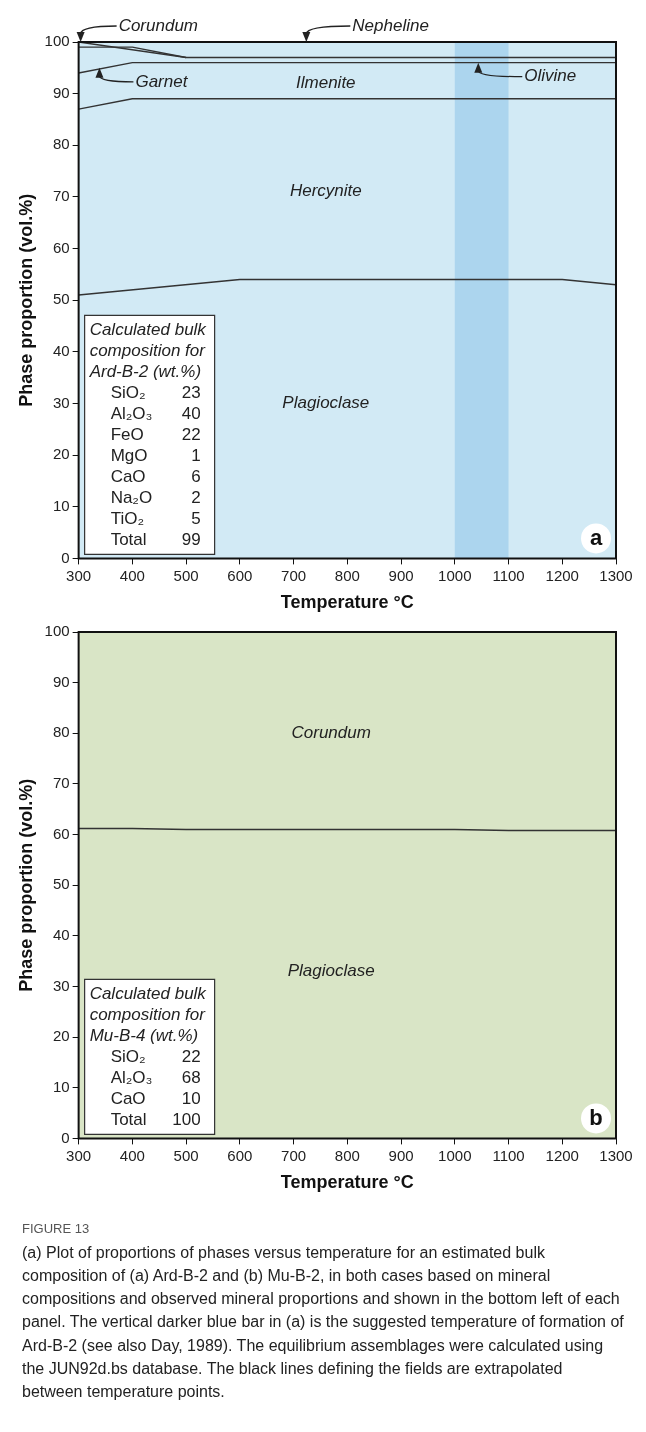 This screenshot has height=1432, width=646. What do you see at coordinates (323, 1322) in the screenshot?
I see `text: (a) Plot of proportions of phases versus temperature for an estimated bulk composition of (a) Ard-B-2 and (b) Mu-B-2, in both cases based on mineral compositions and observed mineral proportions and shown in the bottom left of each panel. The vertical darker blue bar in (a) is the suggested temperature of formation of Ard-B-2 (see also Day, 1989). The equilibrium assemblages were calculated using the JUN92d.bs database. The black lines defining the fields are extrapolated between temperature points.` at bounding box center [323, 1322].